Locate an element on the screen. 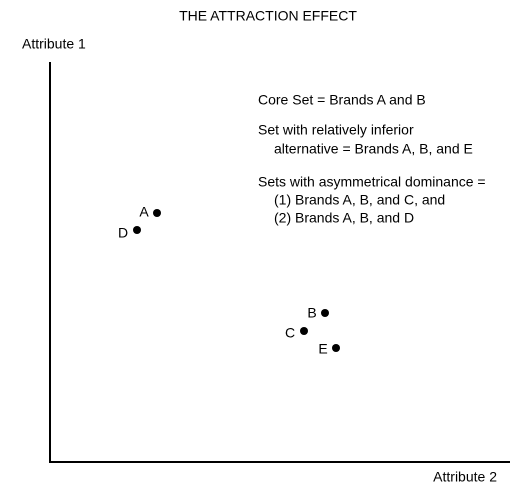  note: alternative = Brands A, B, and E is located at coordinates (373, 149).